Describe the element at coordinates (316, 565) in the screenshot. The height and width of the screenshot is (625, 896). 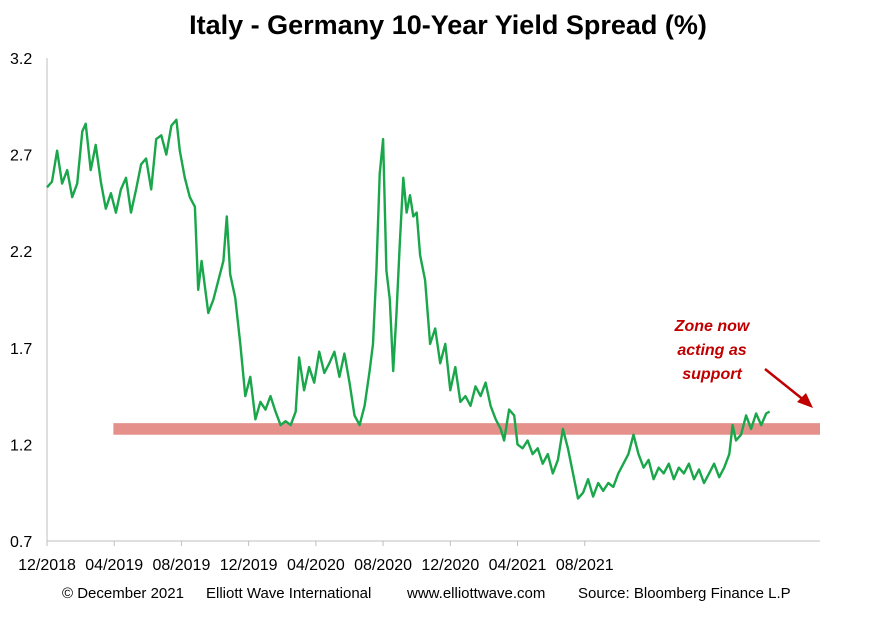
I see `x-tick-label: 04/2020` at that location.